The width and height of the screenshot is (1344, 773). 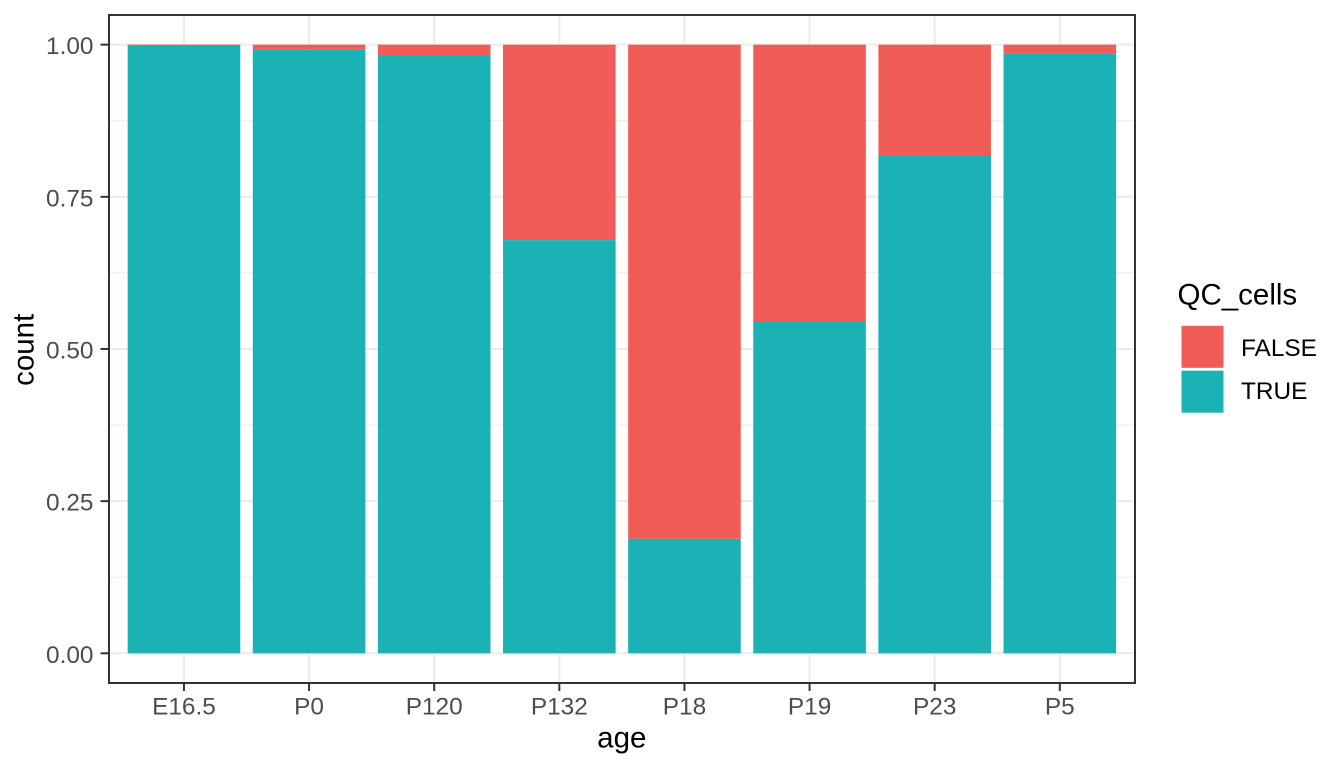 What do you see at coordinates (684, 707) in the screenshot?
I see `svg-text: P18` at bounding box center [684, 707].